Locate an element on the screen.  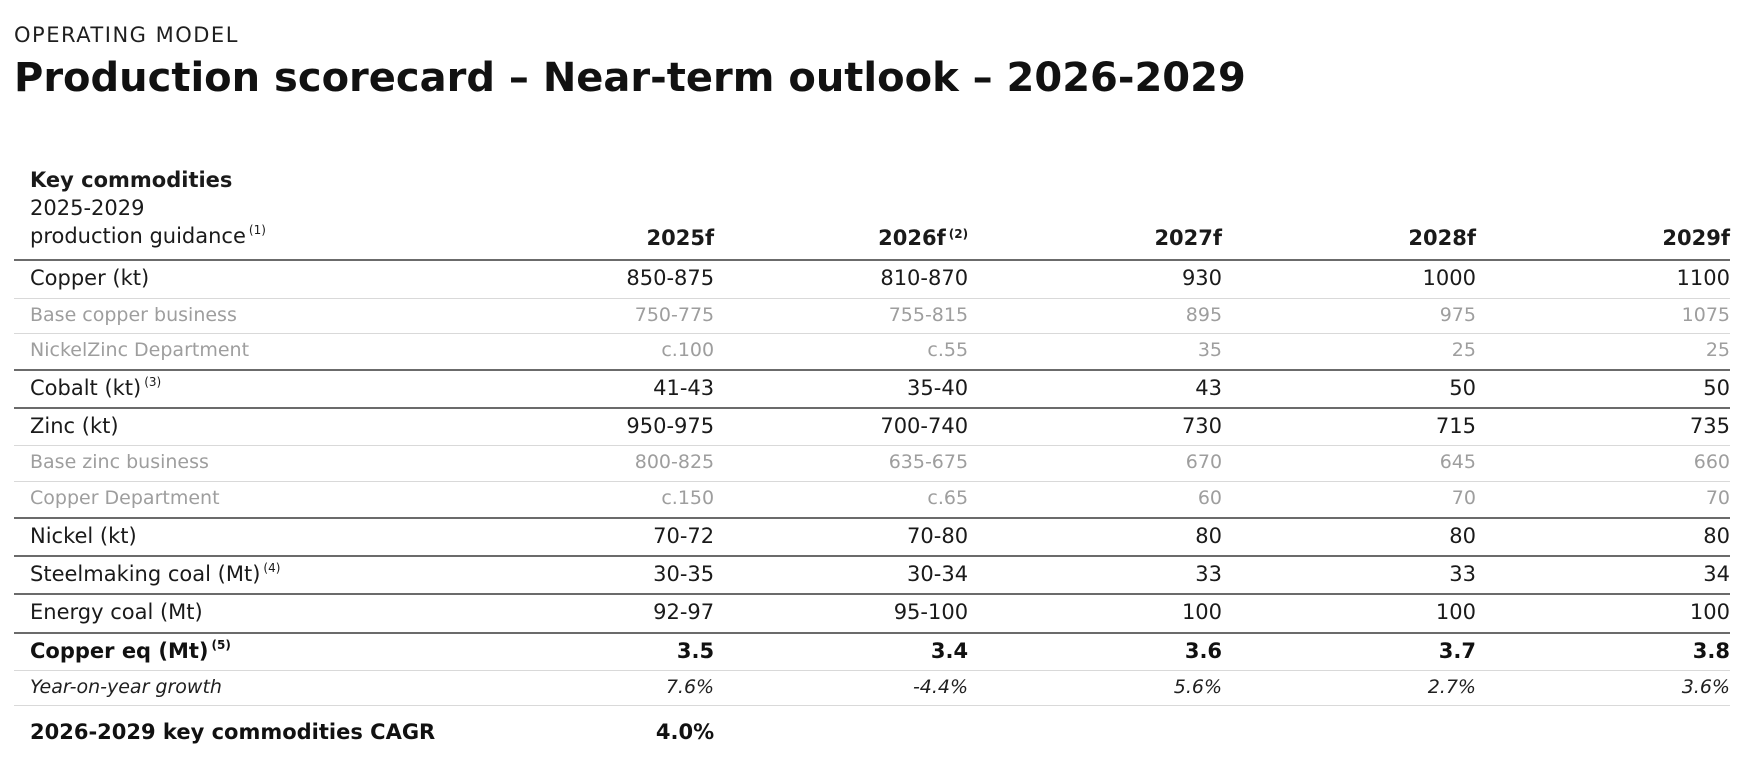
cell-value: 34 is located at coordinates (1602, 575).